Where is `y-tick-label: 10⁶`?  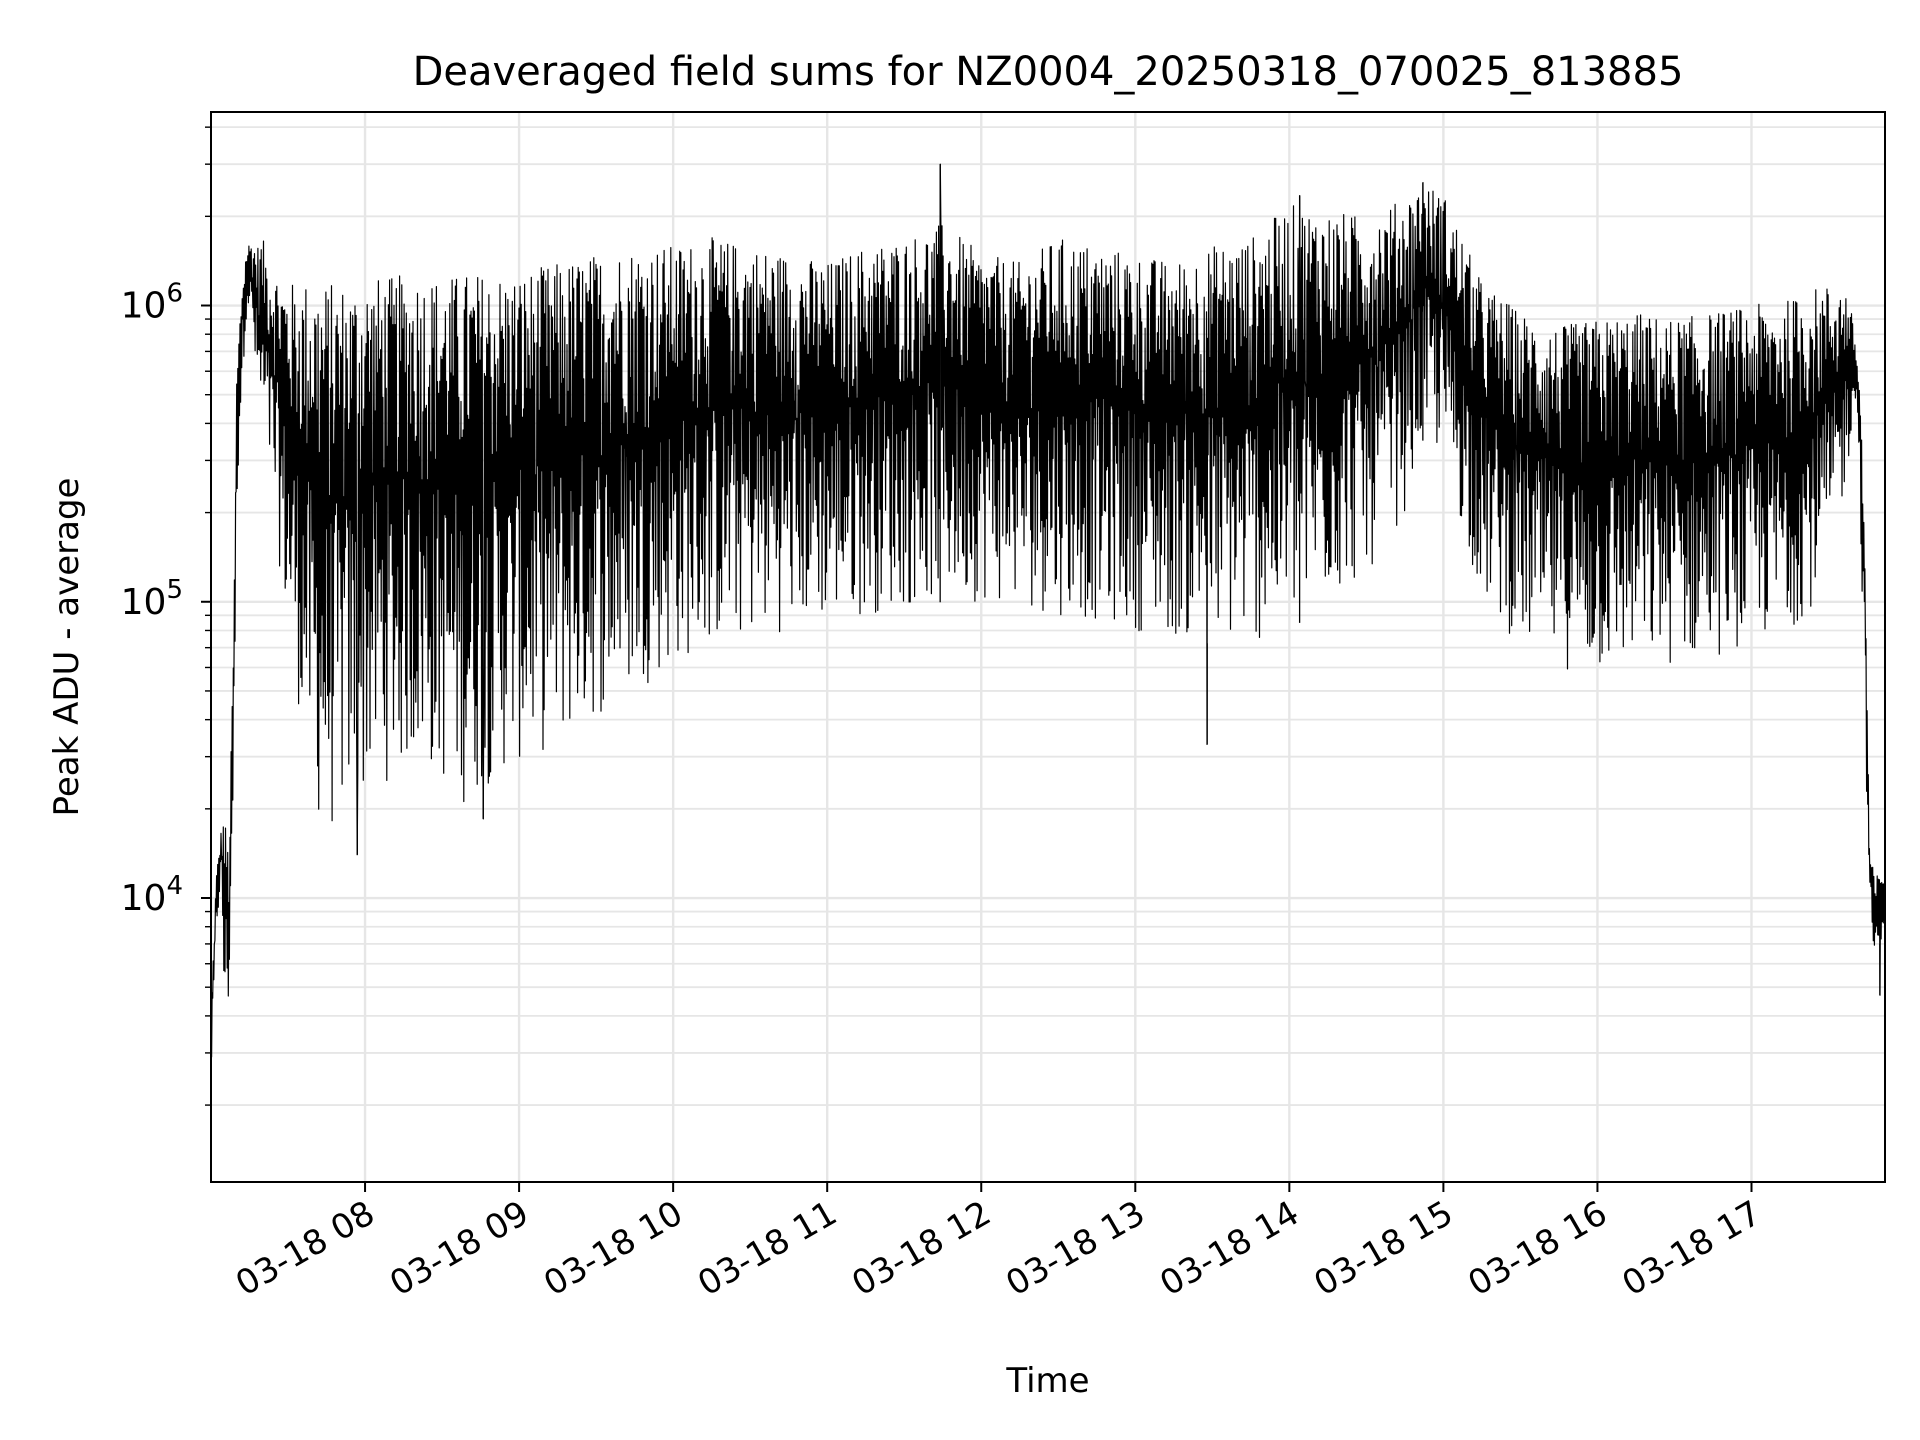
y-tick-label: 10⁶ is located at coordinates (152, 303).